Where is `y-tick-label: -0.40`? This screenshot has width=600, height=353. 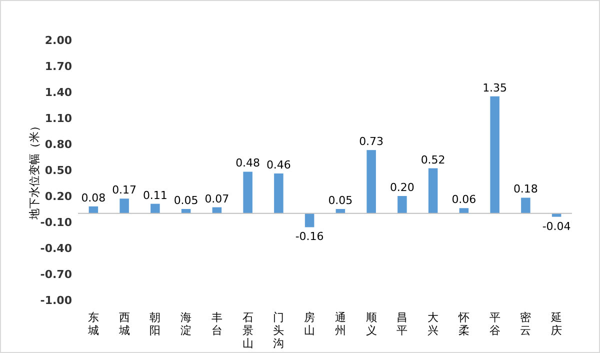
y-tick-label: -0.40 is located at coordinates (56, 248).